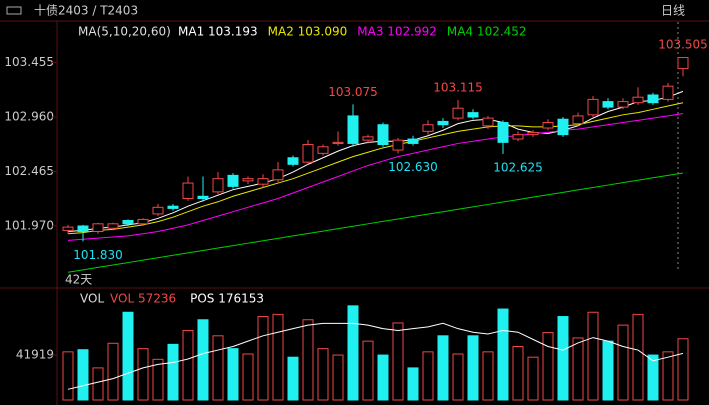  Describe the element at coordinates (227, 299) in the screenshot. I see `legend-entry: POS 176153` at that location.